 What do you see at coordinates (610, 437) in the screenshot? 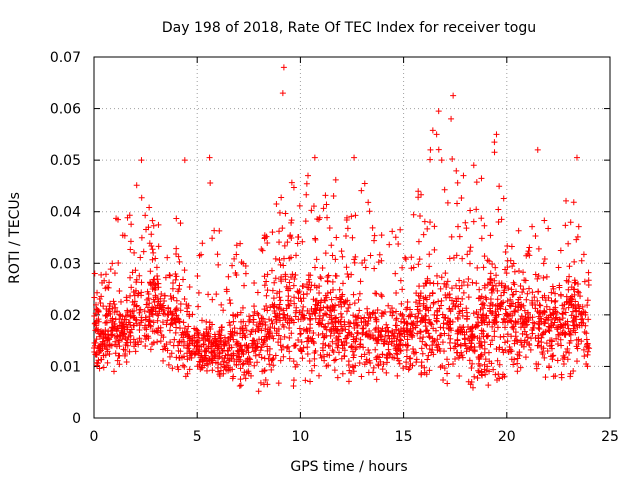
I see `x-tick-label: 25` at bounding box center [610, 437].